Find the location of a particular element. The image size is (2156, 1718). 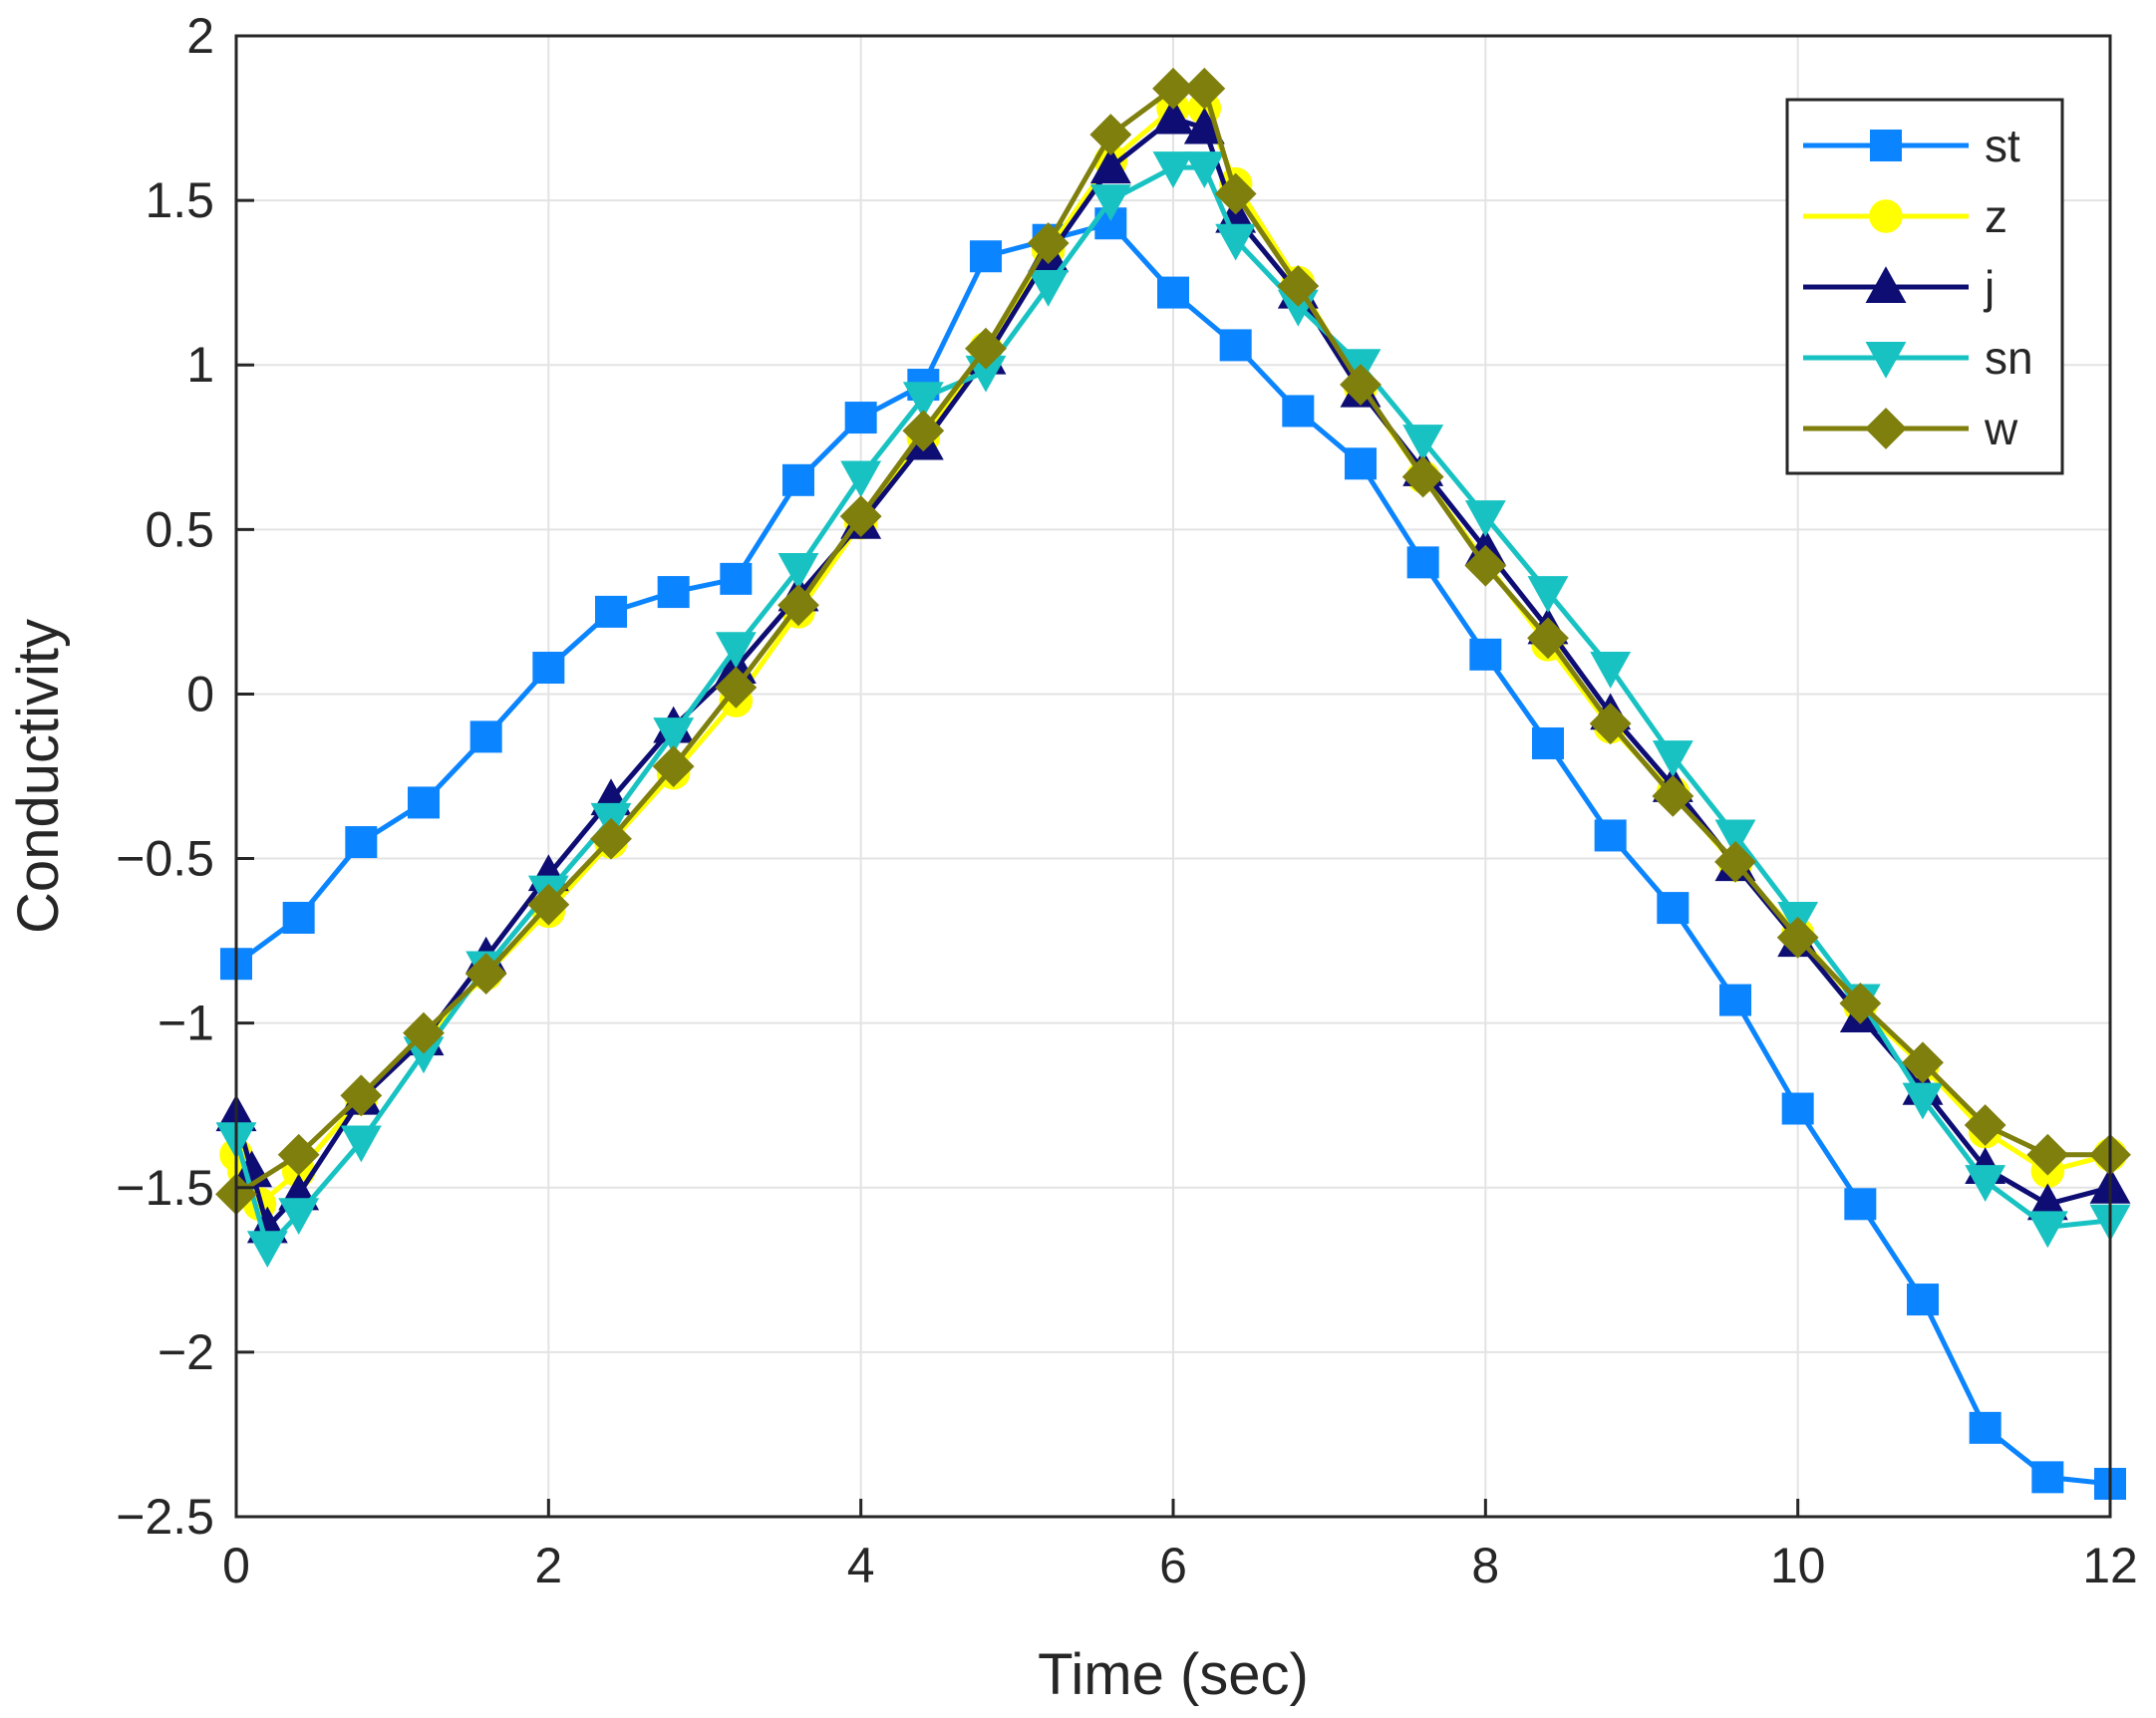

y-tick-label: −1 is located at coordinates (185, 1023).